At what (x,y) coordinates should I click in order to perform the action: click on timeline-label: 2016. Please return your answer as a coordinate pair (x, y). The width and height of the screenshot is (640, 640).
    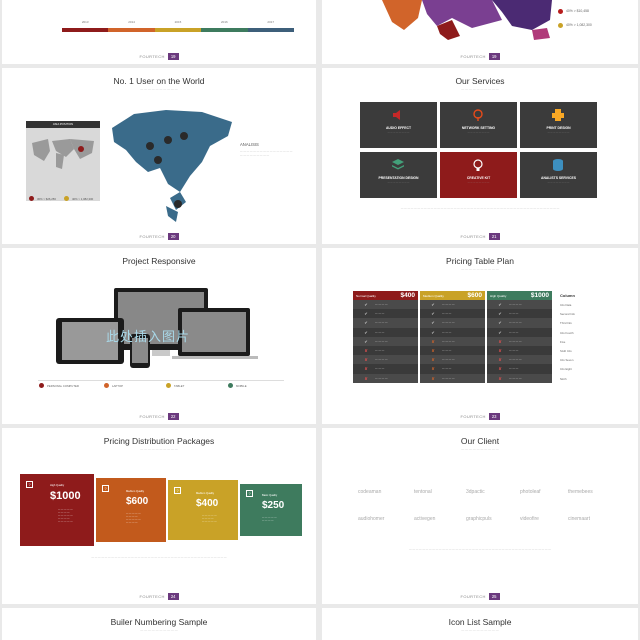
    Looking at the image, I should click on (224, 22).